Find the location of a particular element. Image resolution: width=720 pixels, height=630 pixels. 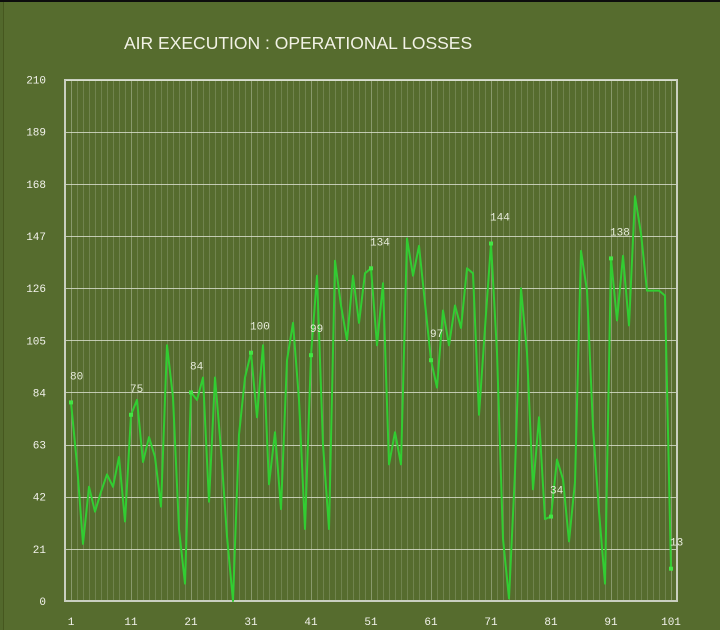

svg-text: 61 is located at coordinates (431, 623).